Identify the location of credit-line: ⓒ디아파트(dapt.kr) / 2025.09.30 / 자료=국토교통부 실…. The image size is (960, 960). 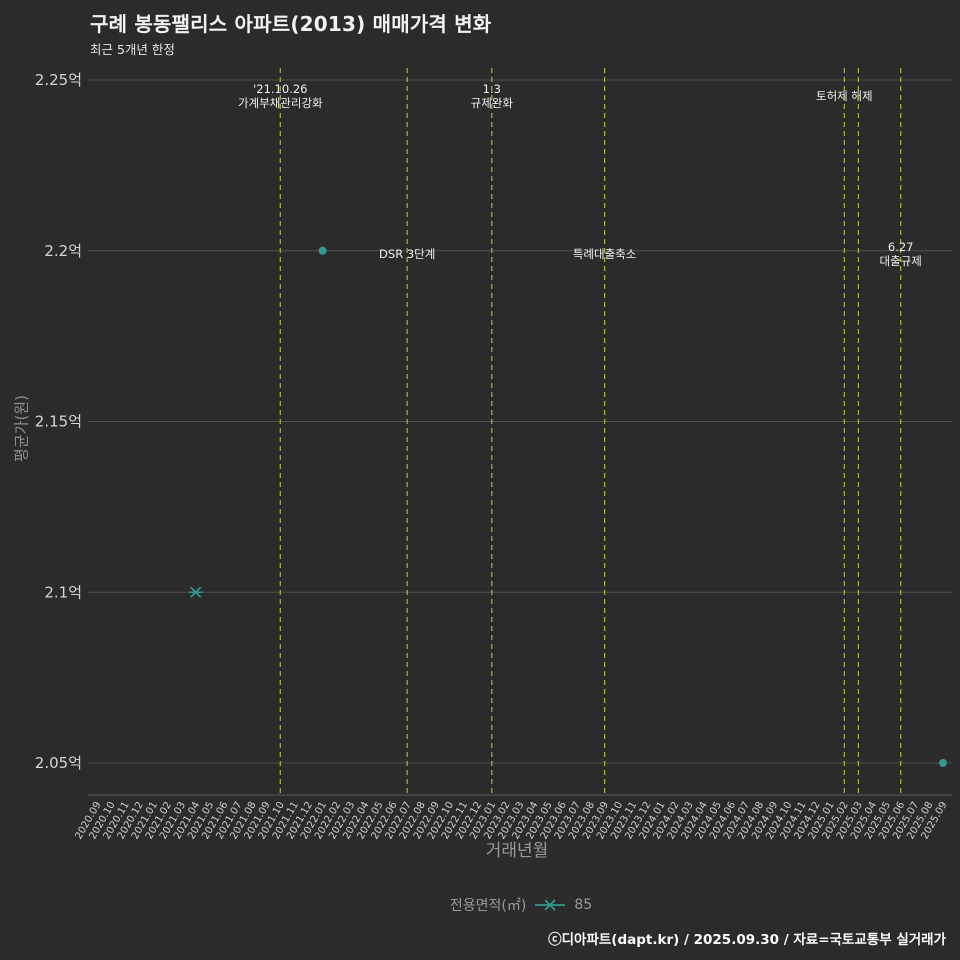
(747, 940).